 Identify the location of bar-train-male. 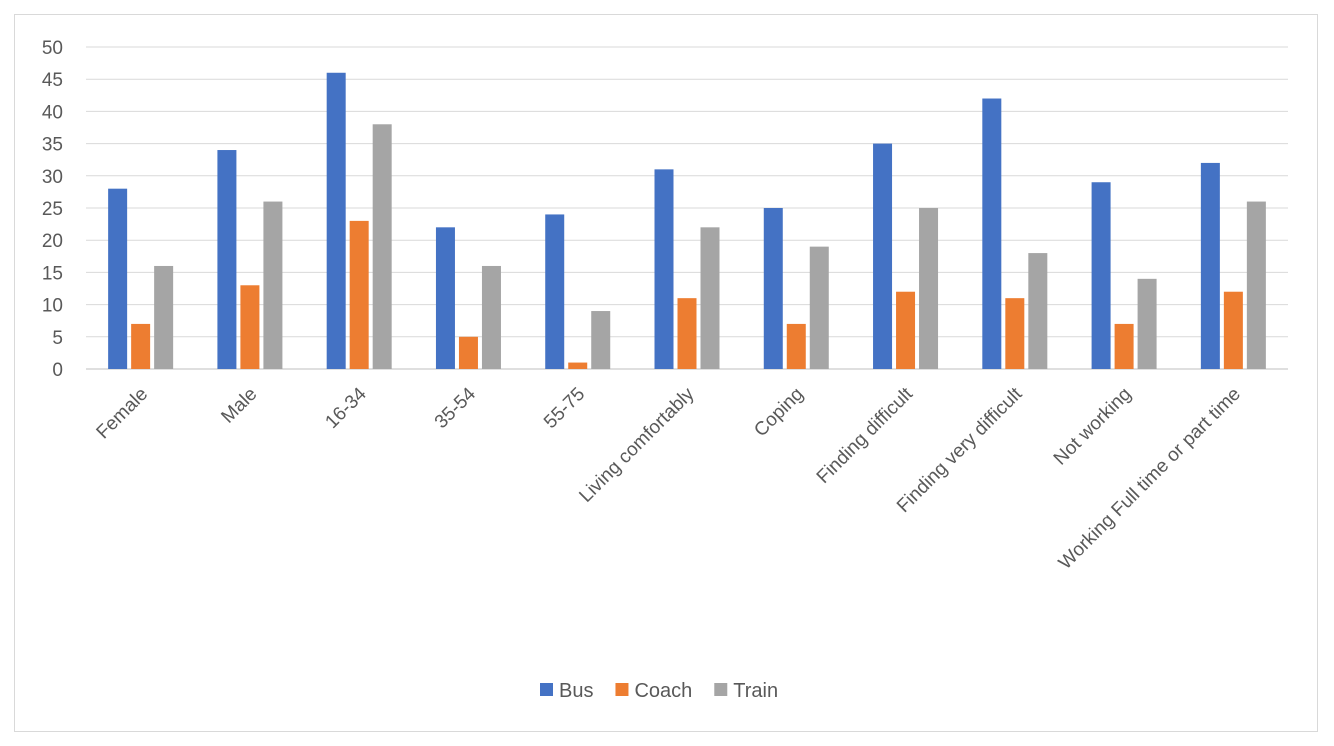
(273, 285).